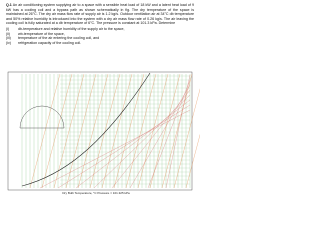  What do you see at coordinates (8, 38) in the screenshot?
I see `item-marker: (iii)` at bounding box center [8, 38].